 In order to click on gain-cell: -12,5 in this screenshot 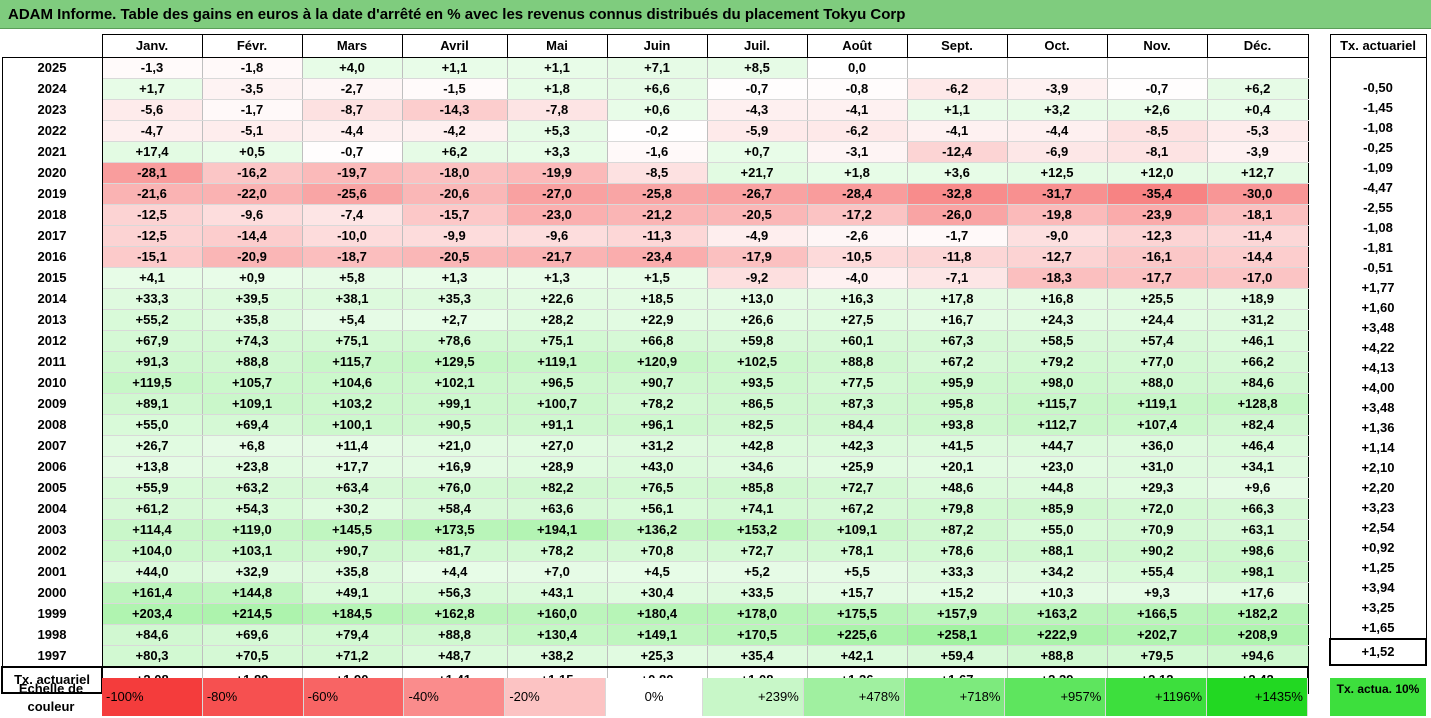, I will do `click(152, 215)`.